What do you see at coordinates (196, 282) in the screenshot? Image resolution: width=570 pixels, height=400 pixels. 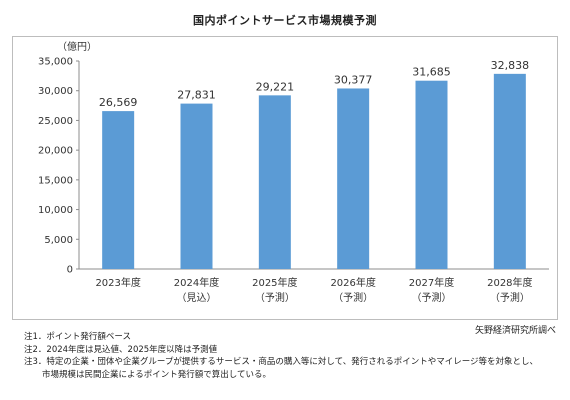 I see `x-tick-label: 2024年度` at bounding box center [196, 282].